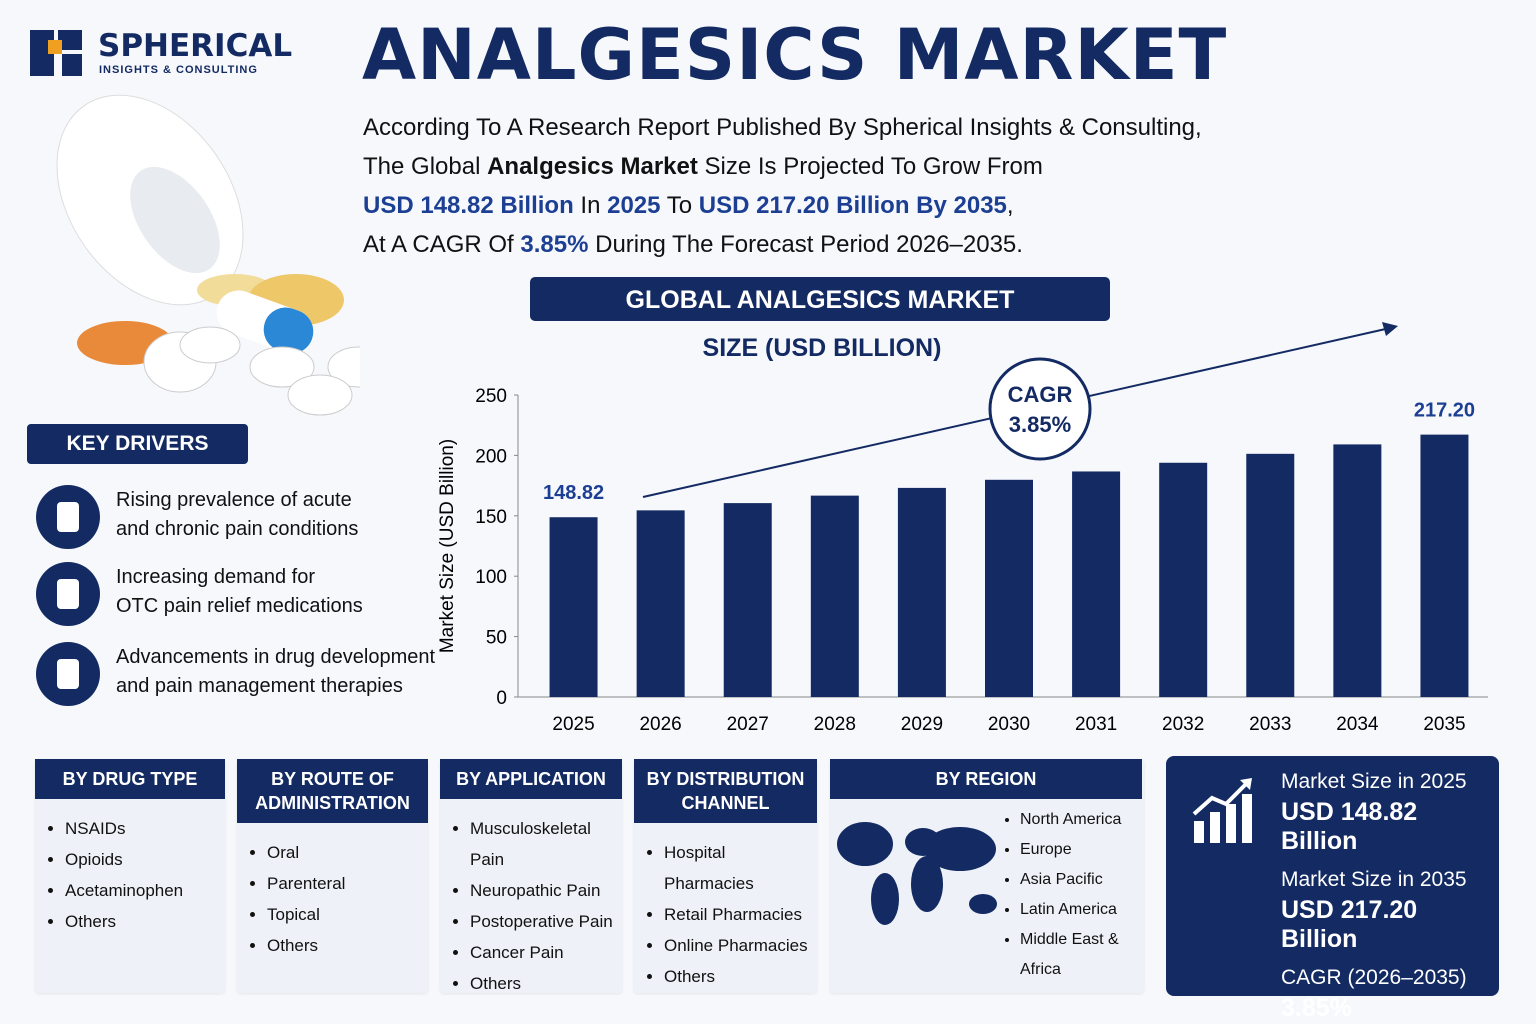 This screenshot has height=1024, width=1536. I want to click on segment-item: North America, so click(1082, 820).